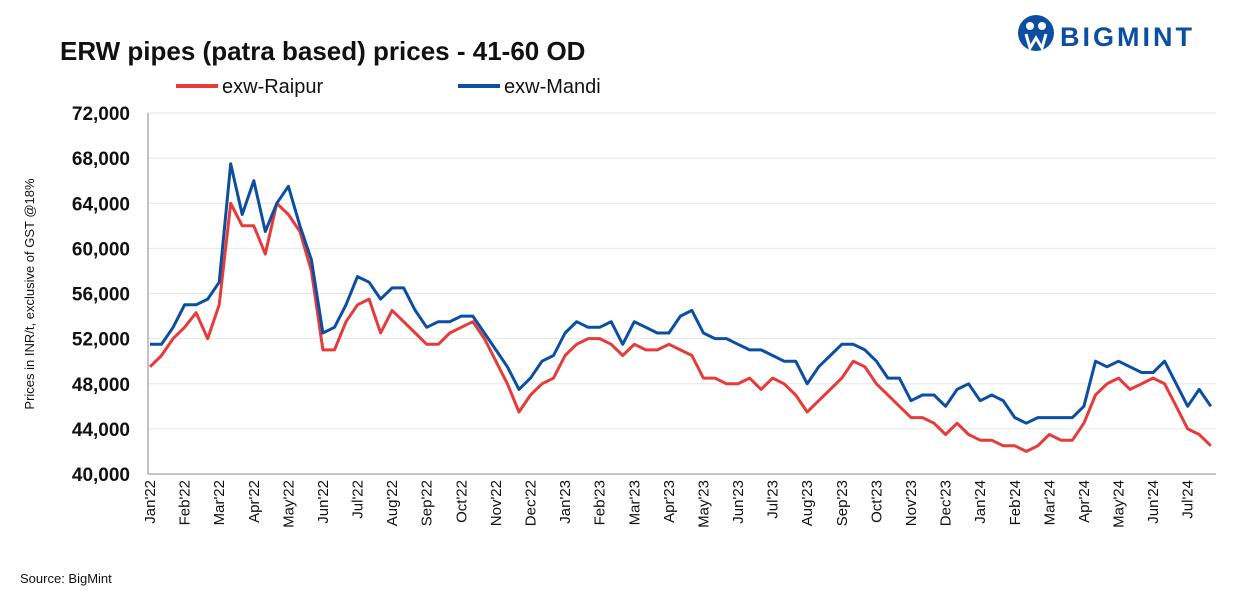 Image resolution: width=1250 pixels, height=599 pixels. Describe the element at coordinates (101, 114) in the screenshot. I see `y-tick-label: 72,000` at that location.